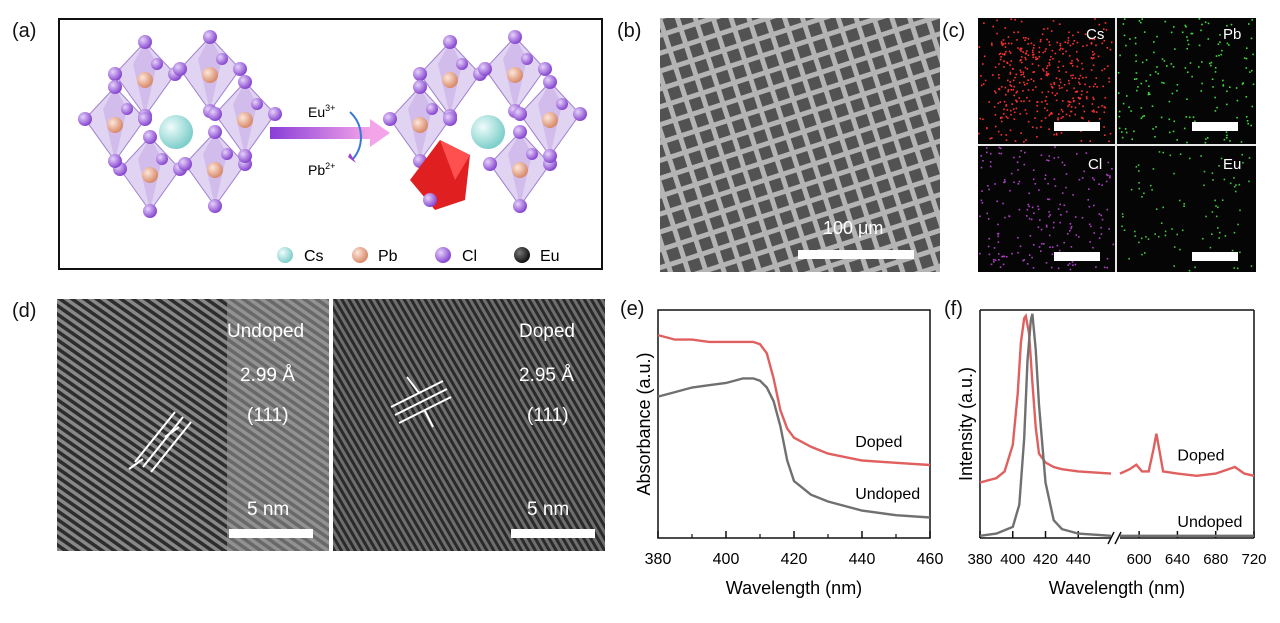  What do you see at coordinates (469, 256) in the screenshot?
I see `legend-cl: Cl` at bounding box center [469, 256].